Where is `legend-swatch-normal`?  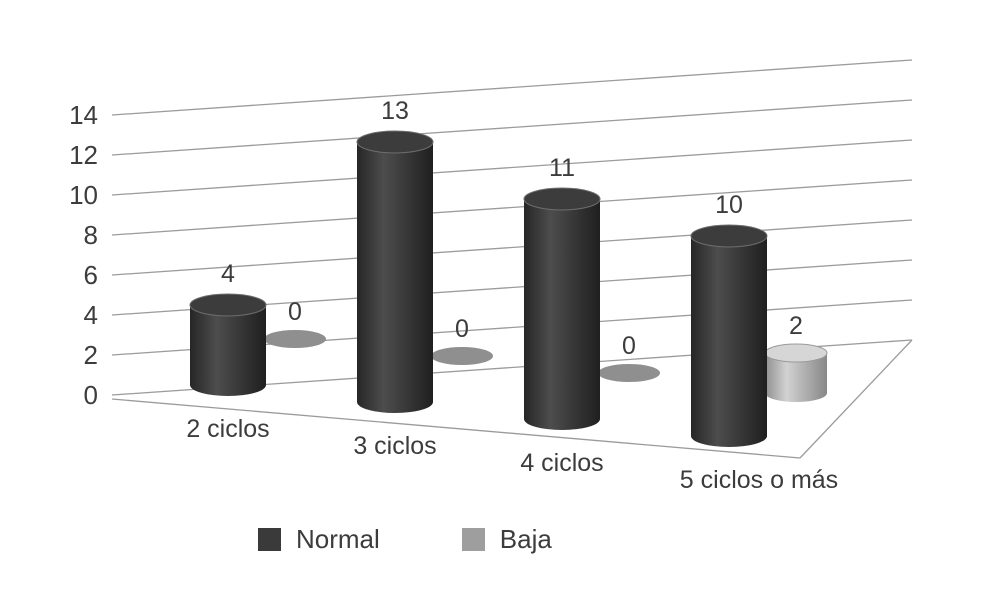 legend-swatch-normal is located at coordinates (269, 539).